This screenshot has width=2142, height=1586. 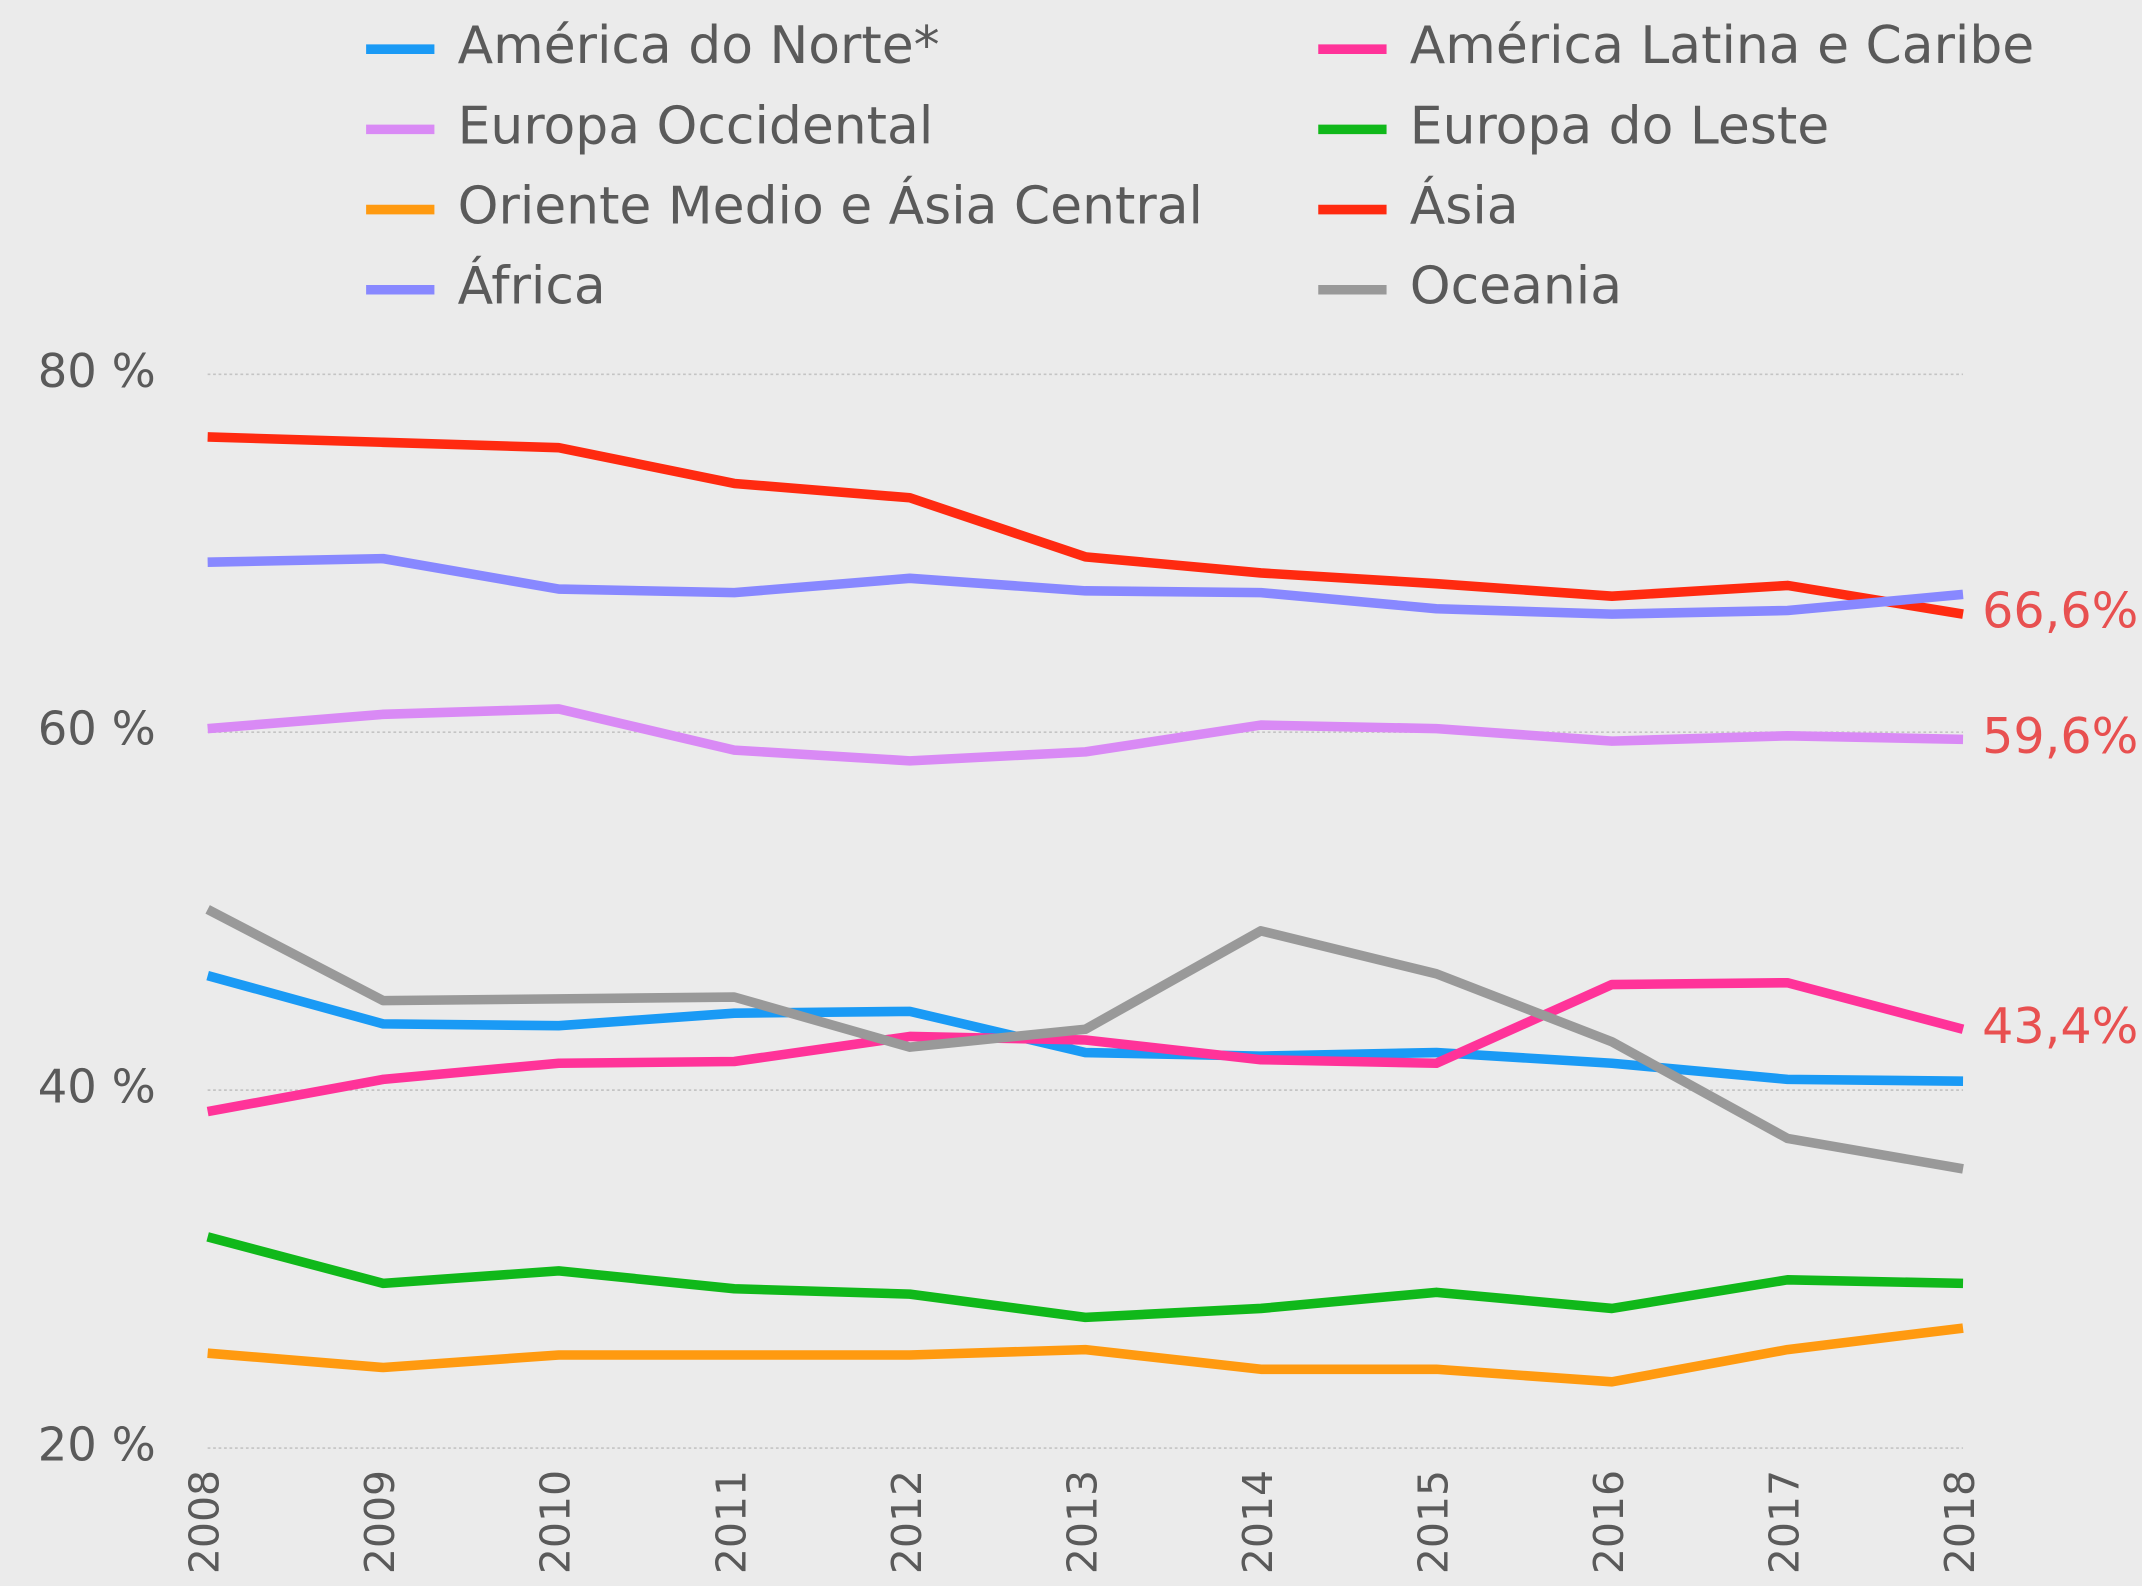 I want to click on x-tick-label: 2013, so click(x=1082, y=1522).